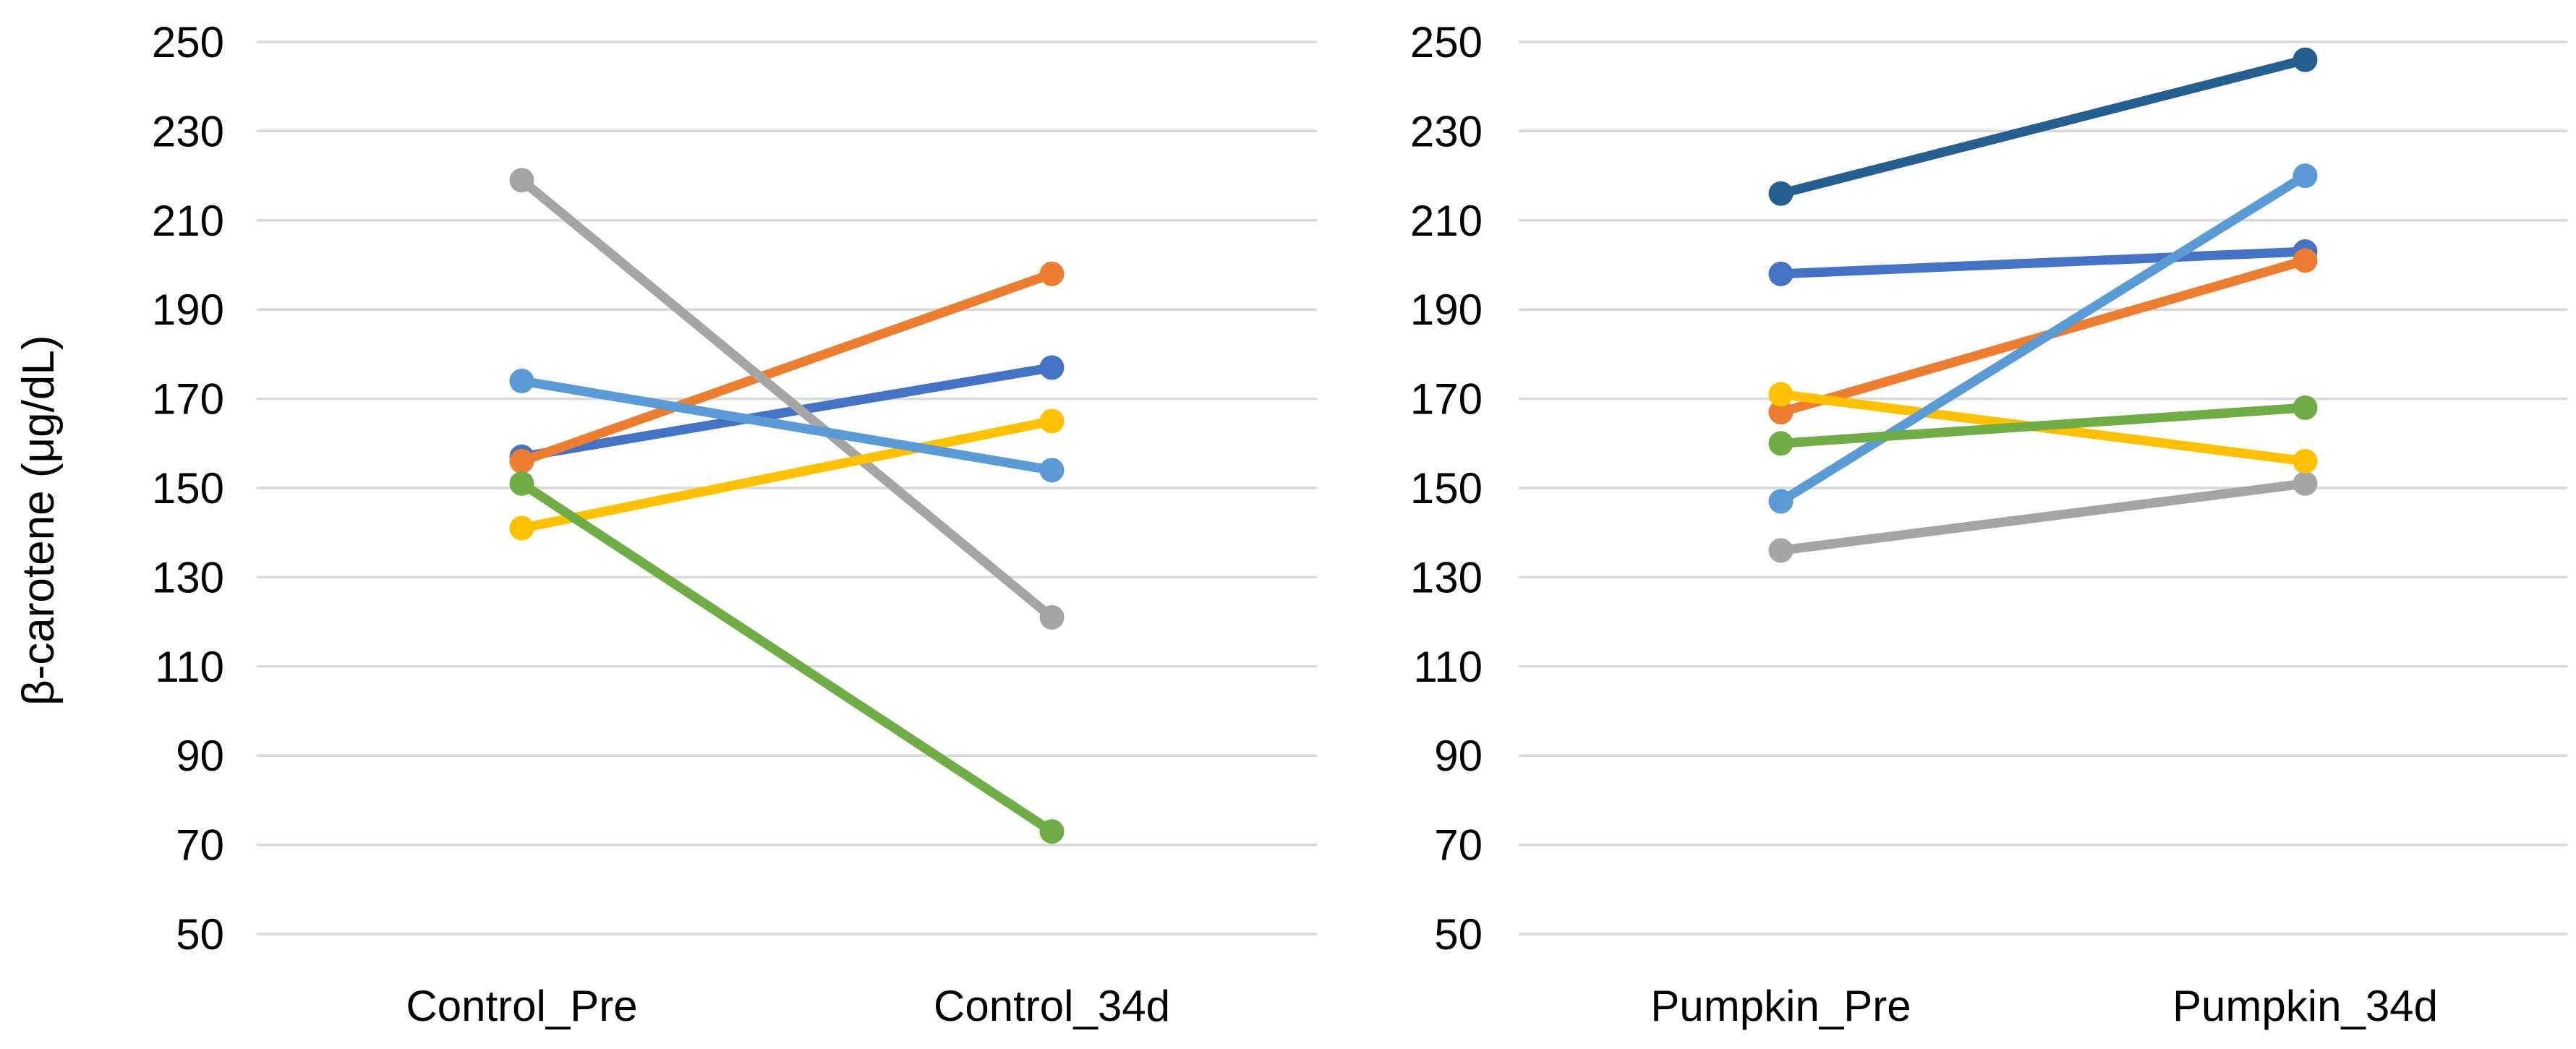 This screenshot has width=2576, height=1049. What do you see at coordinates (2043, 127) in the screenshot?
I see `series-line-dark-blue` at bounding box center [2043, 127].